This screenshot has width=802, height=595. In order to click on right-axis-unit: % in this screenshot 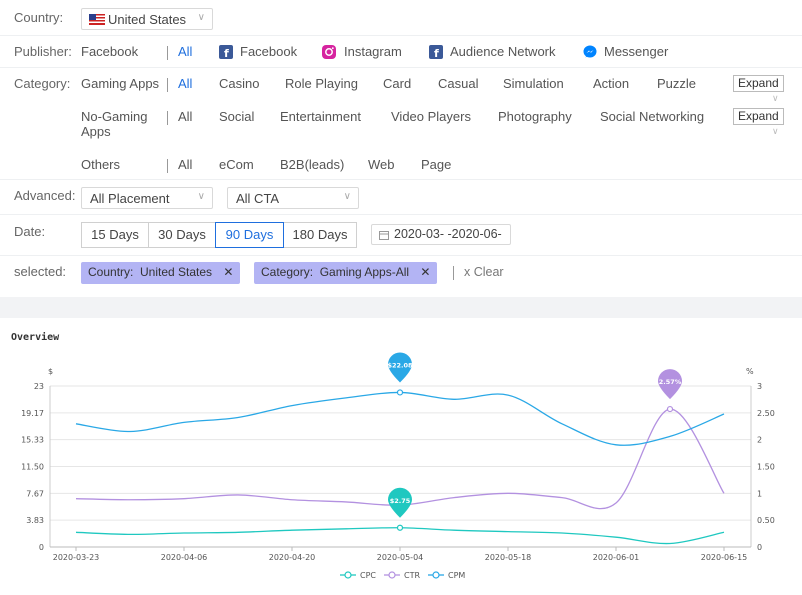, I will do `click(750, 371)`.